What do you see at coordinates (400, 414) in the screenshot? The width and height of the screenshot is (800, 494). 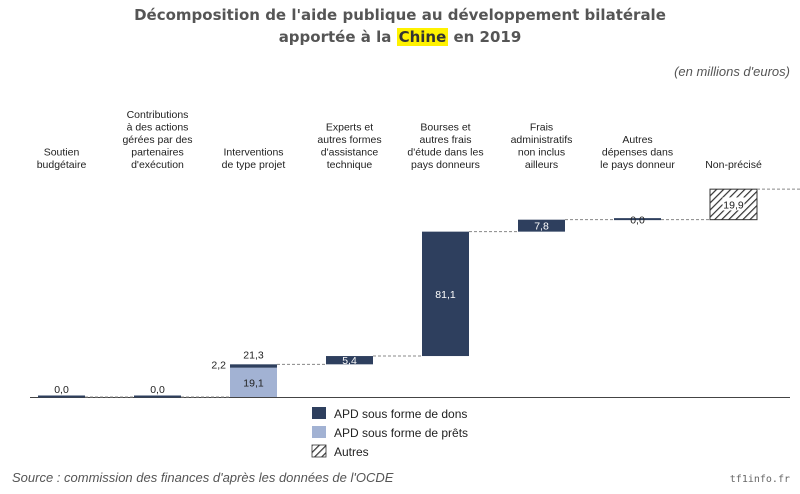 I see `legend-label-dons: APD sous forme de dons` at bounding box center [400, 414].